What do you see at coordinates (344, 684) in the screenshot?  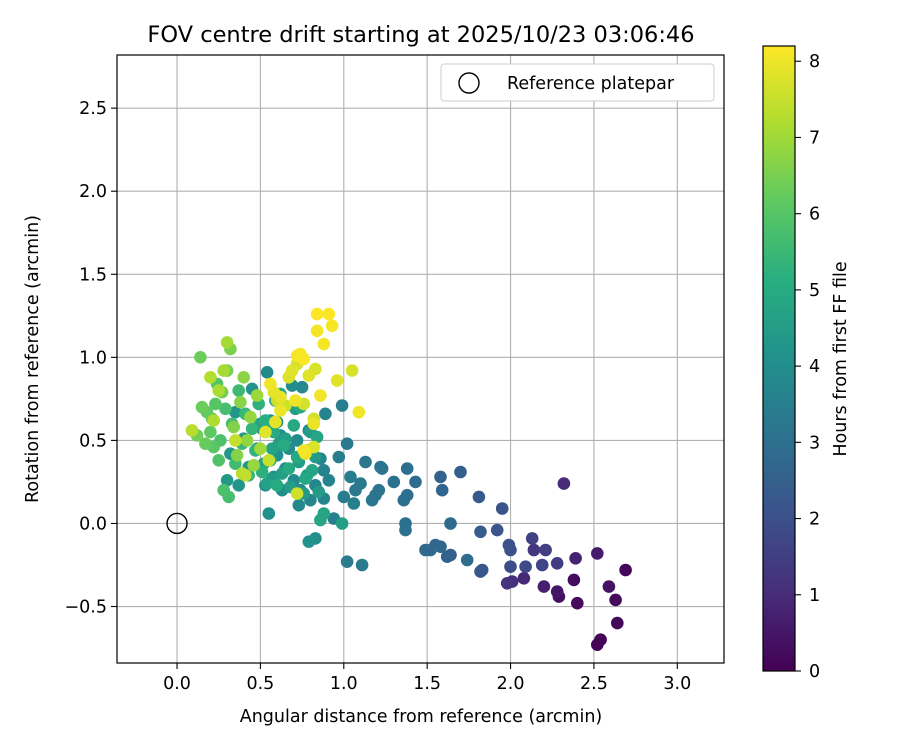 I see `x-tick-label: 1.0` at bounding box center [344, 684].